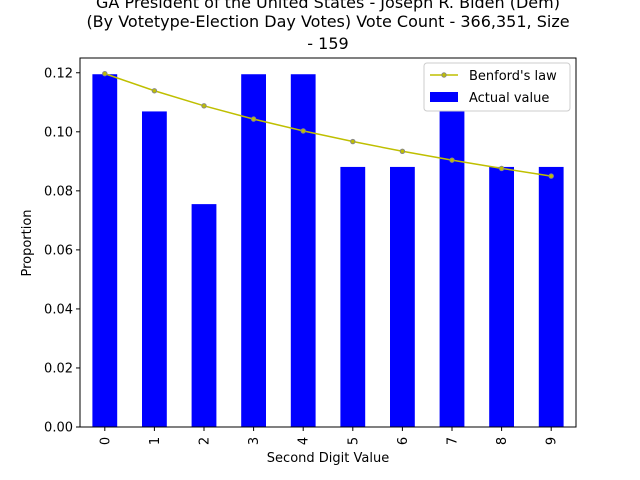 The height and width of the screenshot is (480, 640). Describe the element at coordinates (502, 441) in the screenshot. I see `x-tick-label: 8` at that location.